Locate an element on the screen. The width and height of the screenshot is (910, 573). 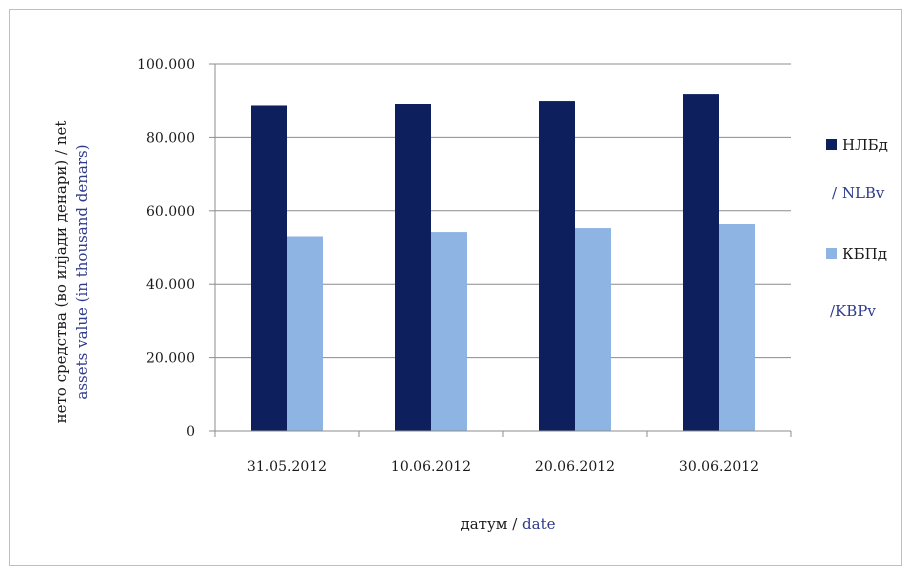
y-tick-label: 40.000 is located at coordinates (170, 285).